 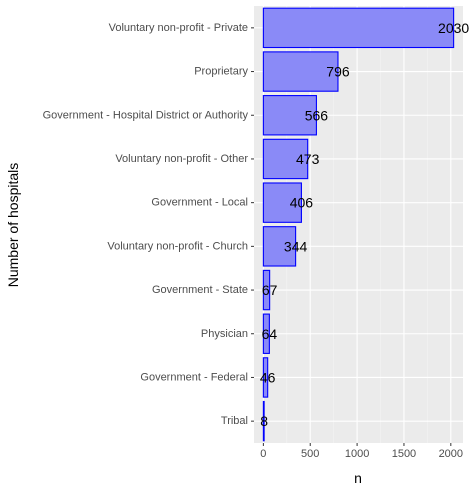 I want to click on y-tick-label: Government - Local, so click(x=199, y=203).